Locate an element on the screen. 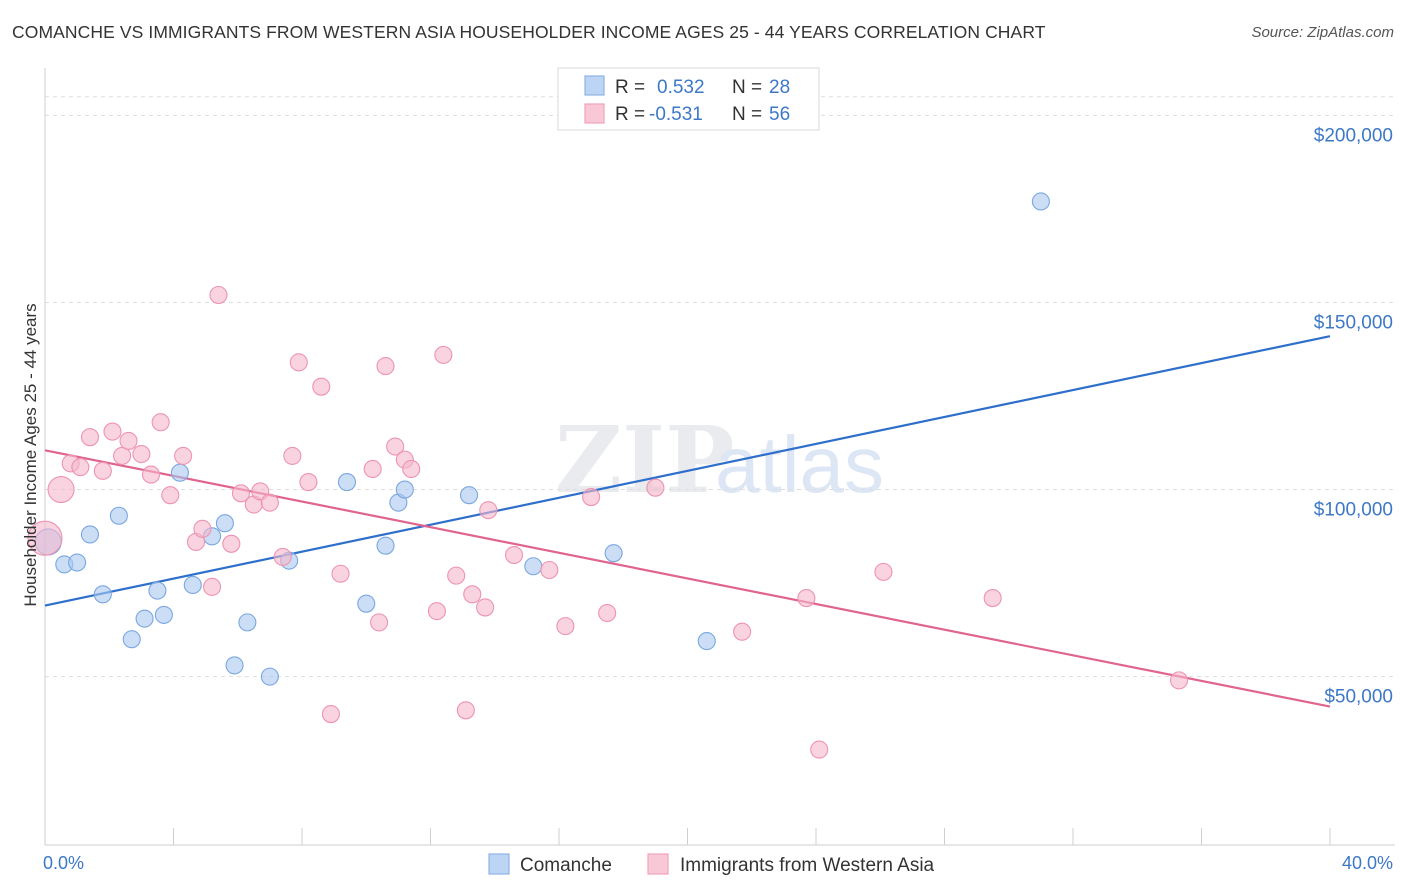  legend-swatch-comanche is located at coordinates (594, 85).